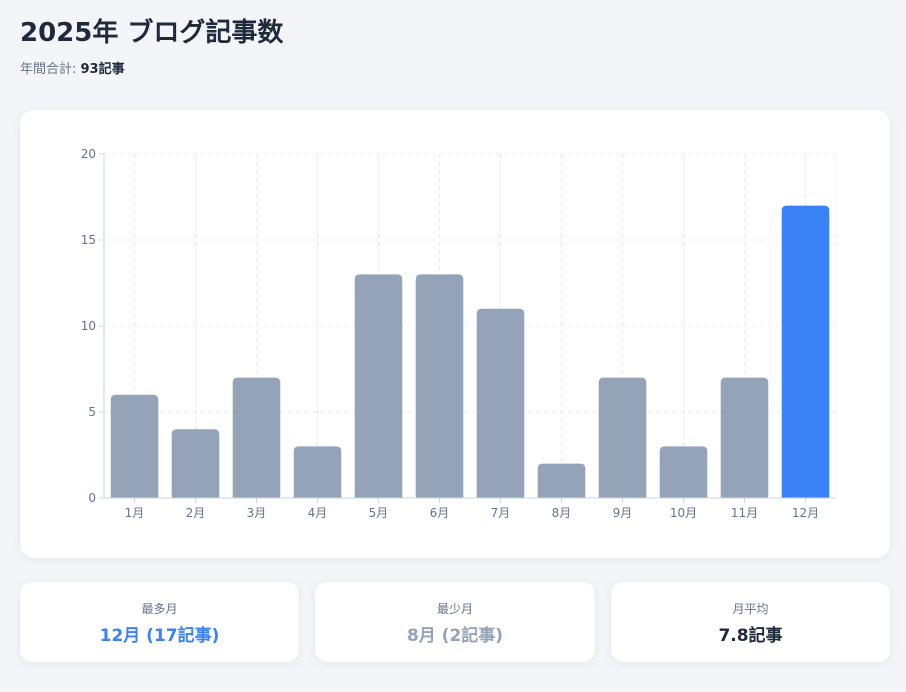 The width and height of the screenshot is (906, 692). Describe the element at coordinates (454, 609) in the screenshot. I see `stat-min-label: 最少月` at that location.